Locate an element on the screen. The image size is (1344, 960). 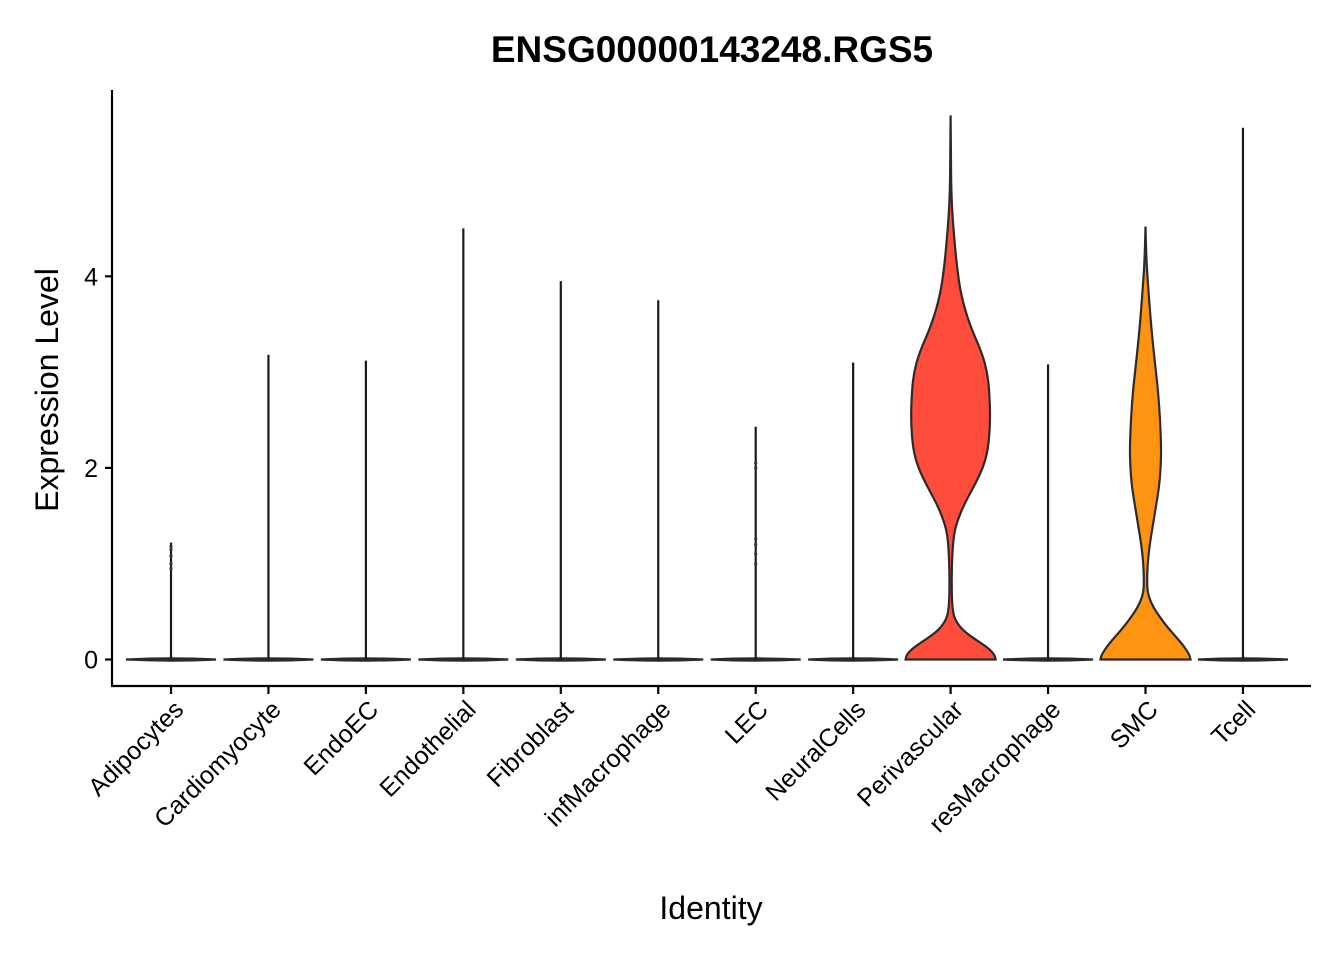
violin-body-perivascular is located at coordinates (950, 388).